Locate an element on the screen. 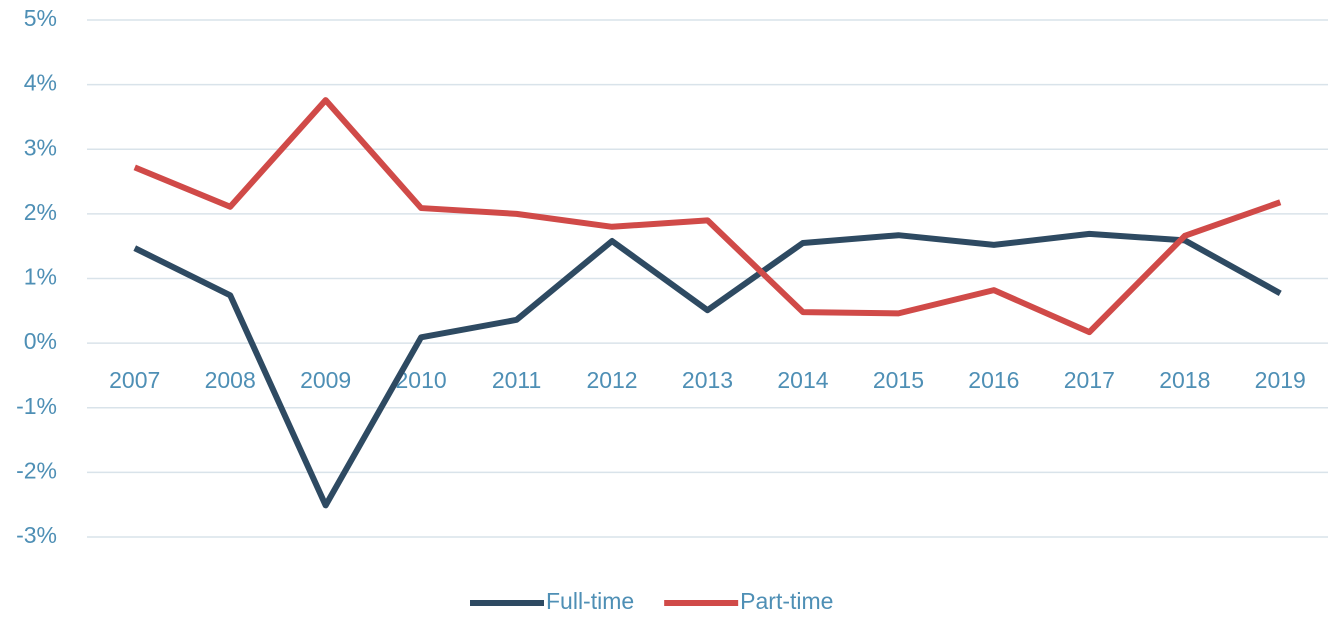  y-tick-label: 1% is located at coordinates (40, 277).